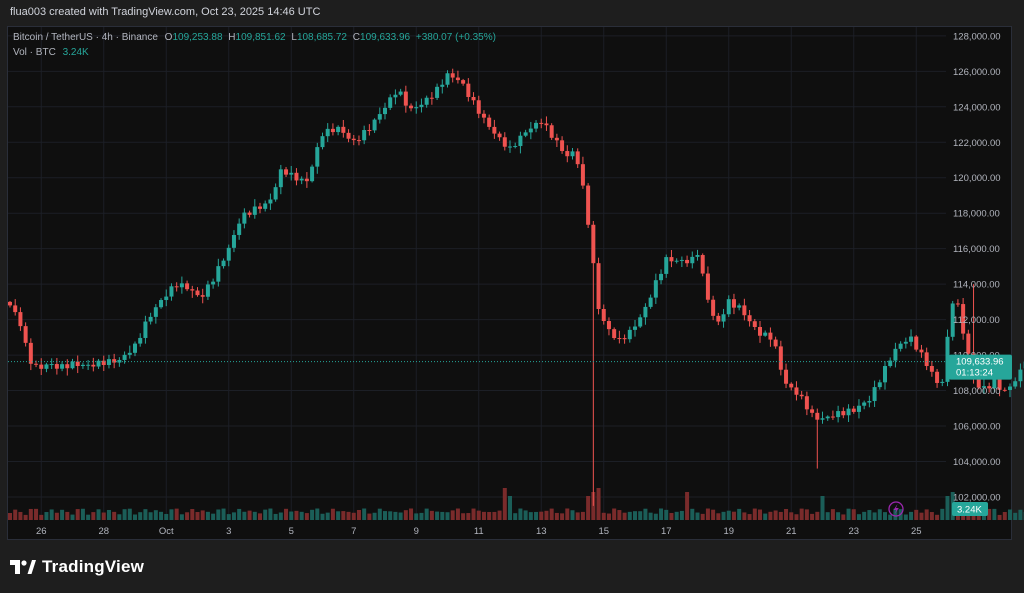 This screenshot has height=593, width=1024. What do you see at coordinates (980, 367) in the screenshot?
I see `last-price-tag` at bounding box center [980, 367].